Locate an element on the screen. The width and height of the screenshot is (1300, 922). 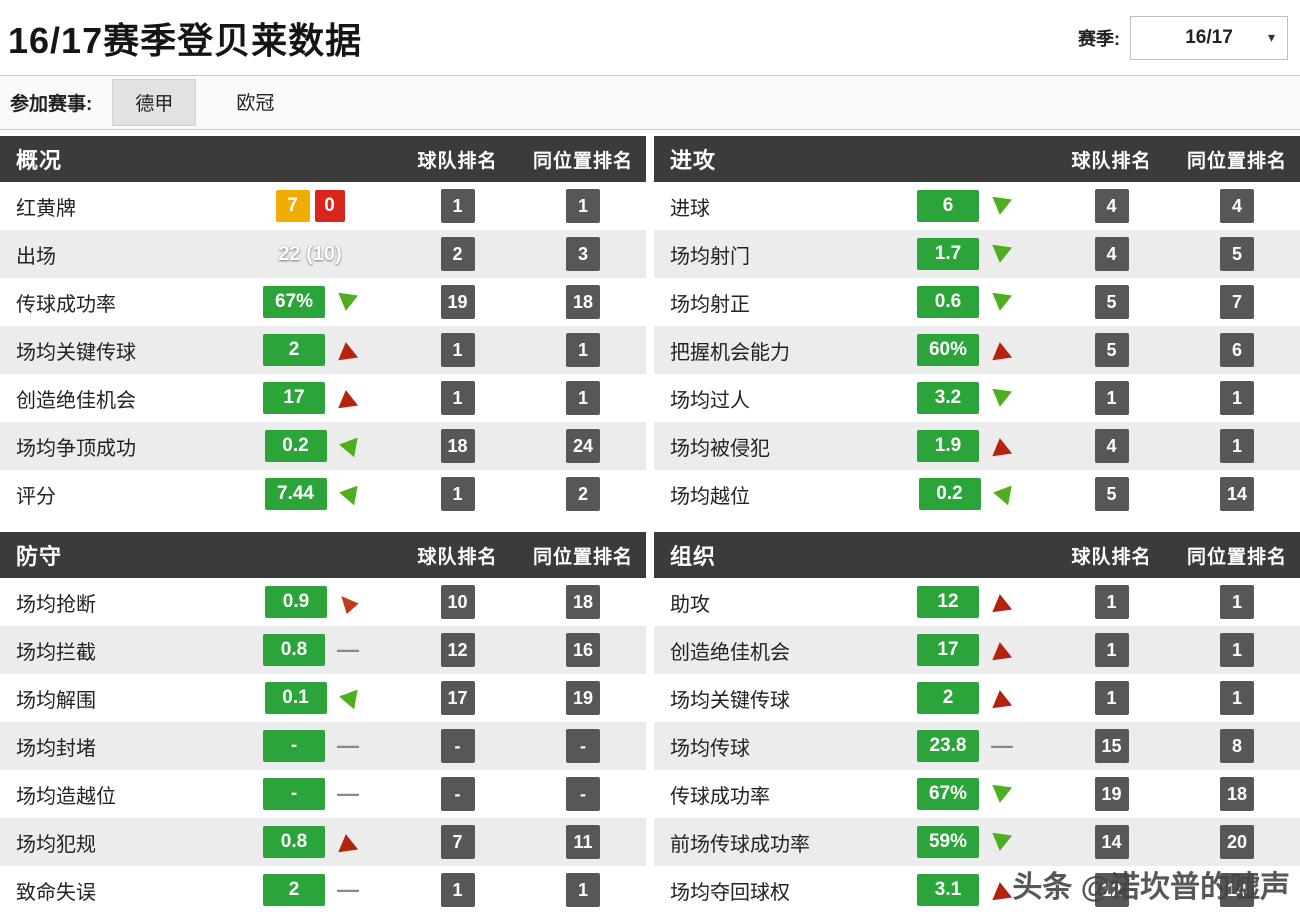
watermark: 头条 @诺坎普的嘘声 is located at coordinates (1151, 887).